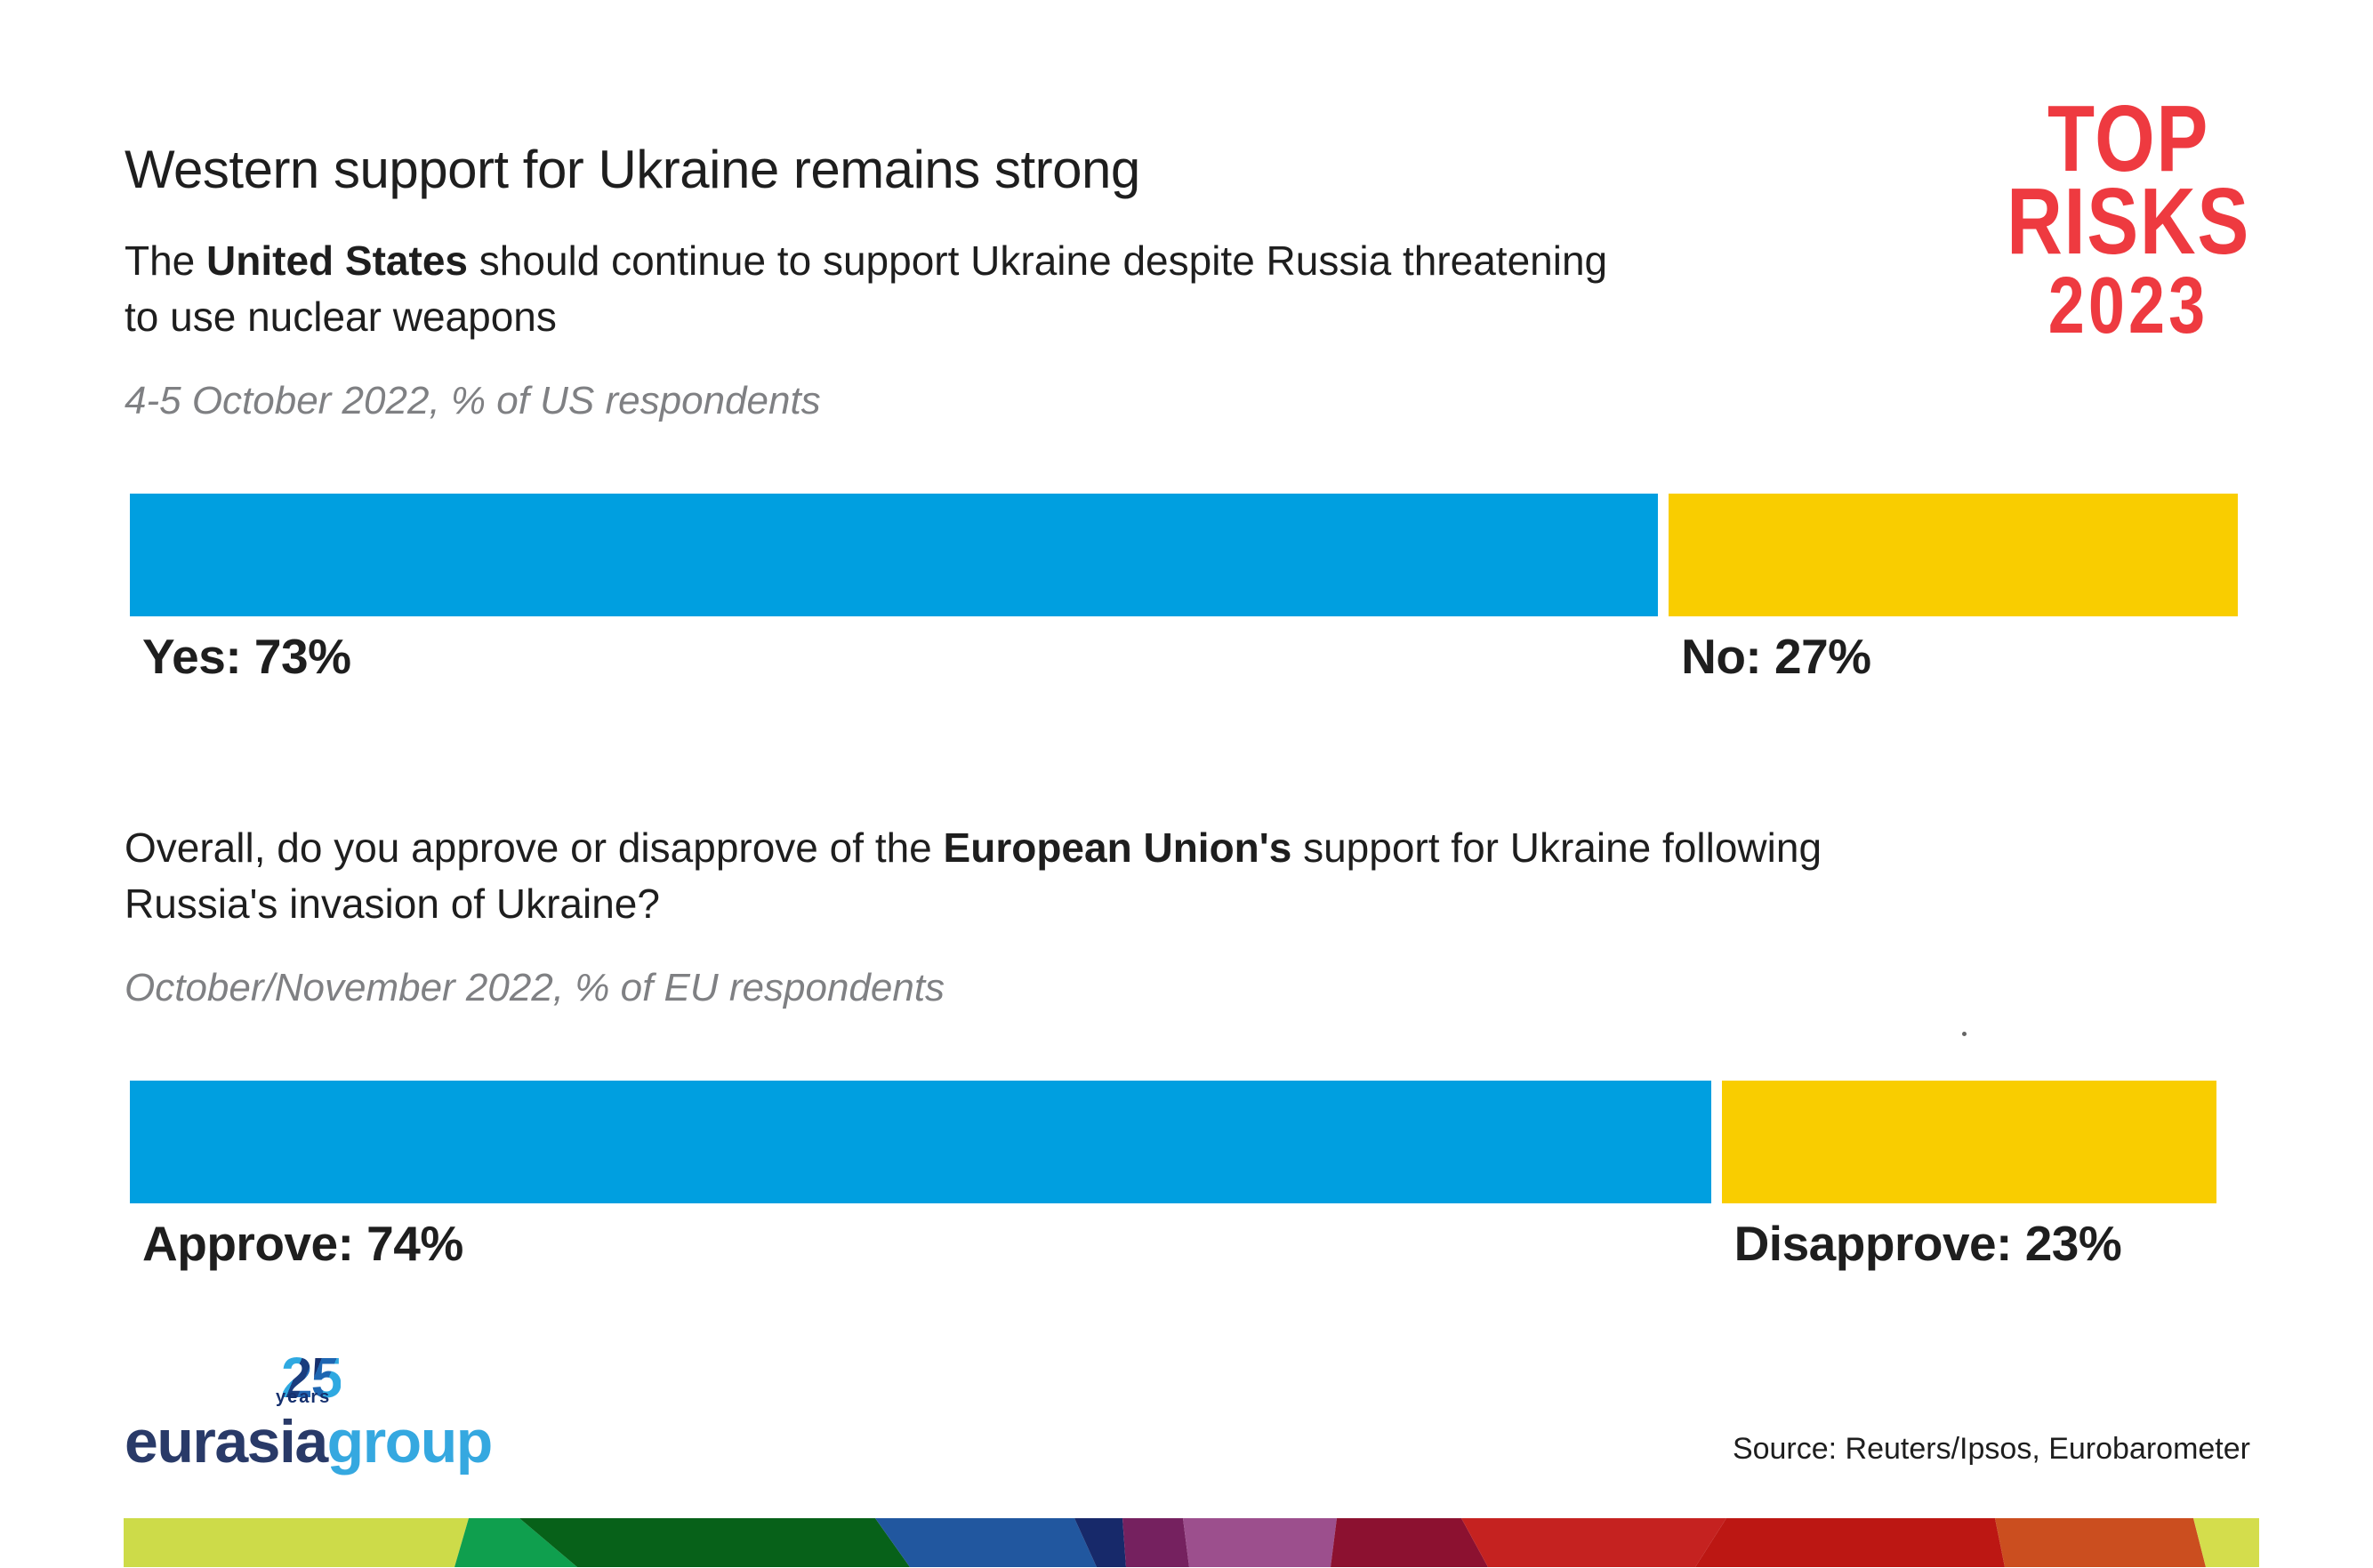  Describe the element at coordinates (1191, 1542) in the screenshot. I see `footer-stripe-svg` at that location.